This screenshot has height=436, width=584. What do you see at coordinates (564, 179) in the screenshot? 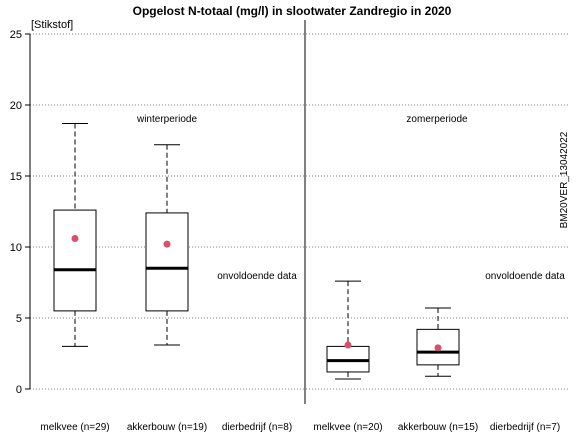
I see `side-label: BM20VER_13042022` at bounding box center [564, 179].